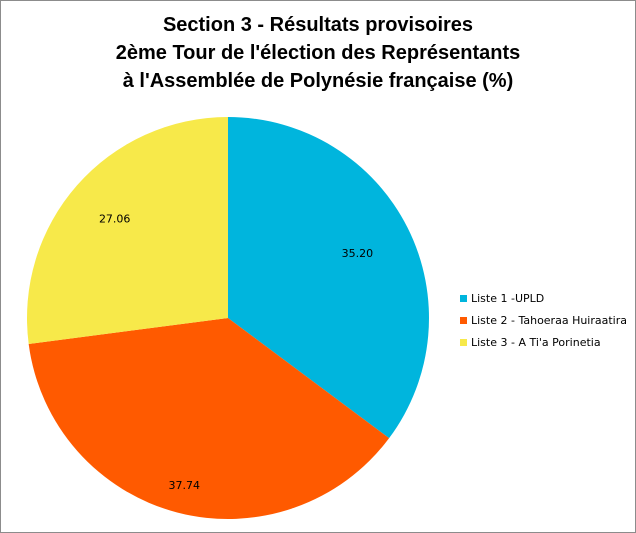 The width and height of the screenshot is (636, 533). Describe the element at coordinates (115, 219) in the screenshot. I see `data-label-3: 27.06` at that location.